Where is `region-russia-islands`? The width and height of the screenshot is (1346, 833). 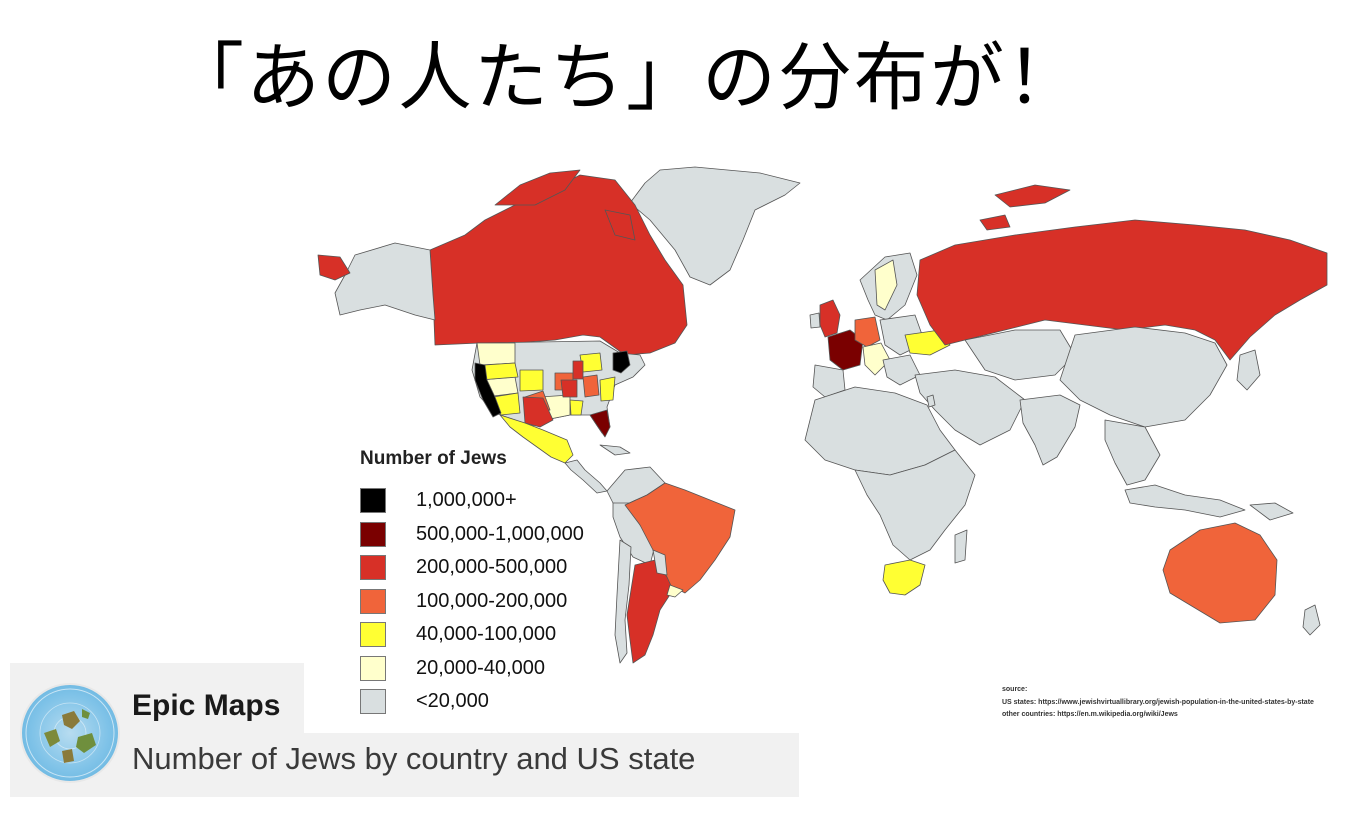 region-russia-islands is located at coordinates (1025, 207).